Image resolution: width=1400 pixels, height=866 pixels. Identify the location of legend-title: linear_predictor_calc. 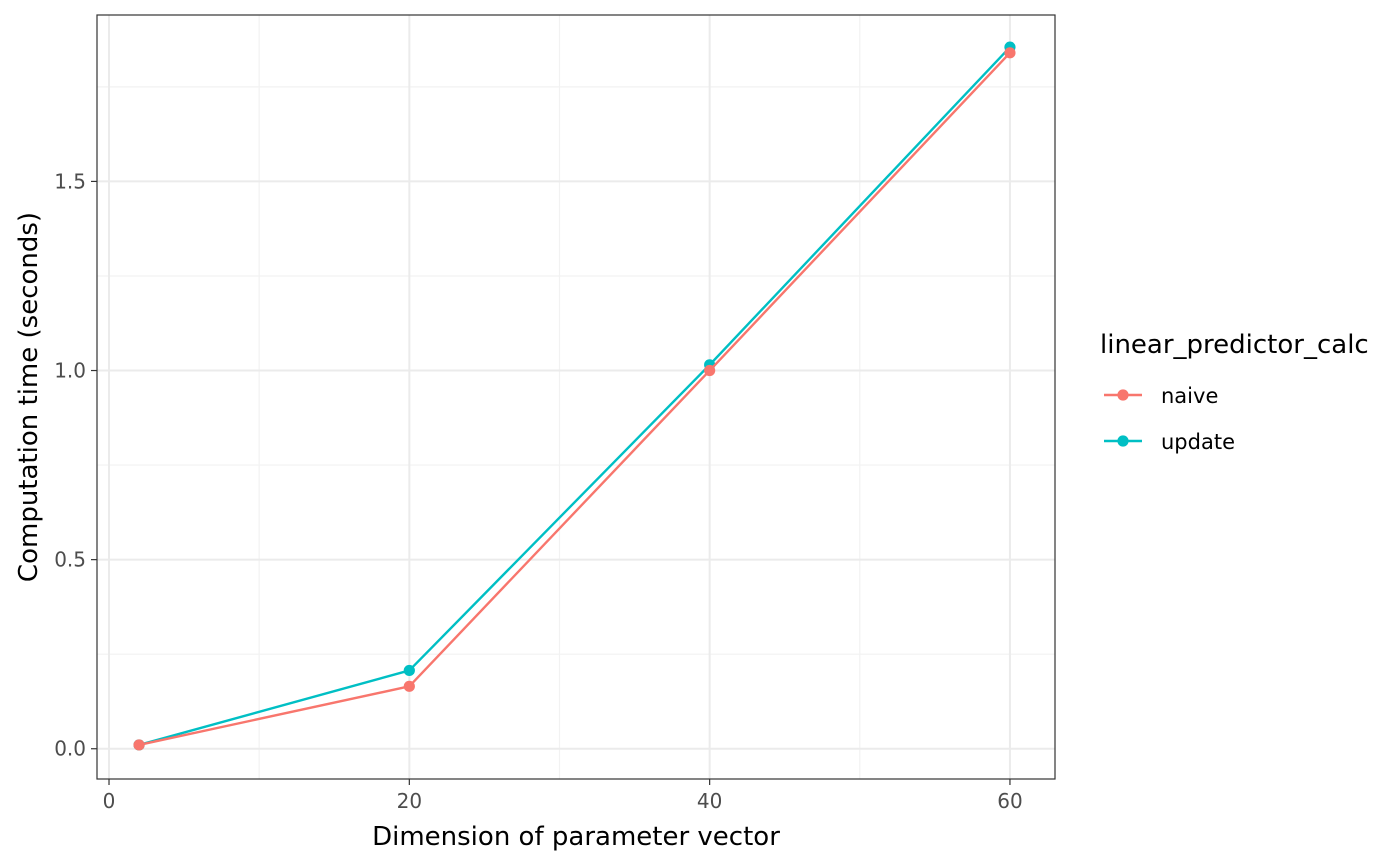
(1234, 345).